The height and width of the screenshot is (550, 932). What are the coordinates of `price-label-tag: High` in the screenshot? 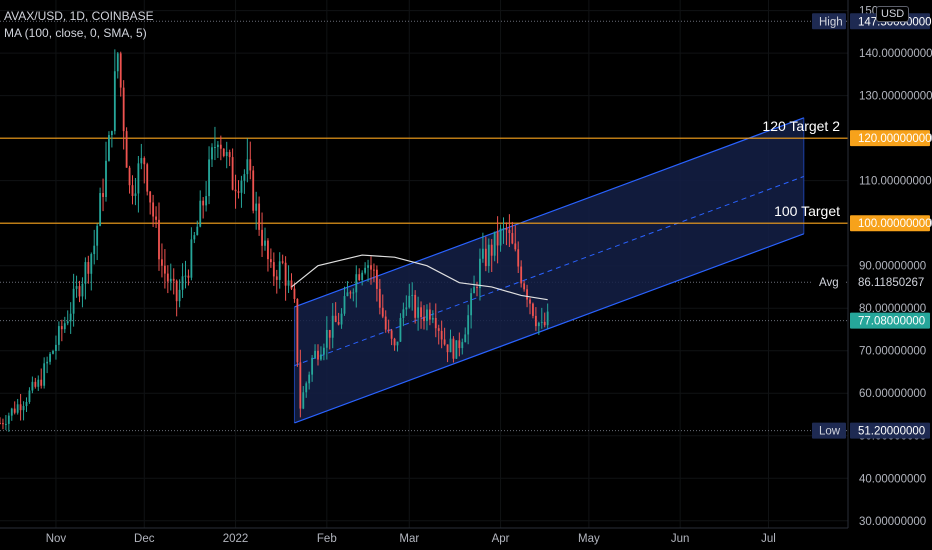 It's located at (831, 22).